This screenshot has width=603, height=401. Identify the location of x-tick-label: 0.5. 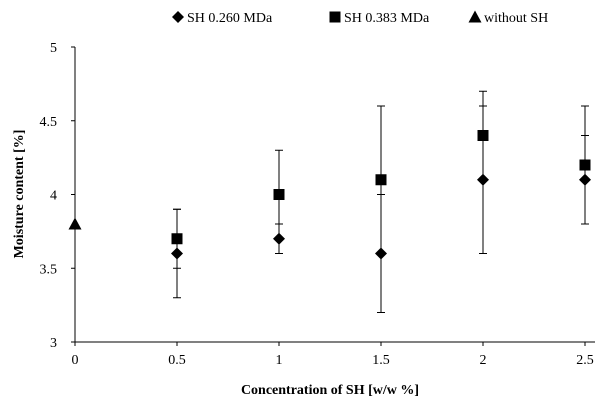
(177, 360).